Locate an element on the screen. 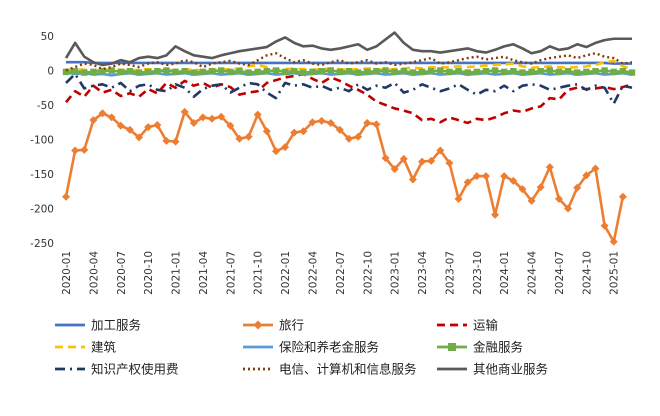 The width and height of the screenshot is (660, 416). legend-item: 加工服务 is located at coordinates (98, 325).